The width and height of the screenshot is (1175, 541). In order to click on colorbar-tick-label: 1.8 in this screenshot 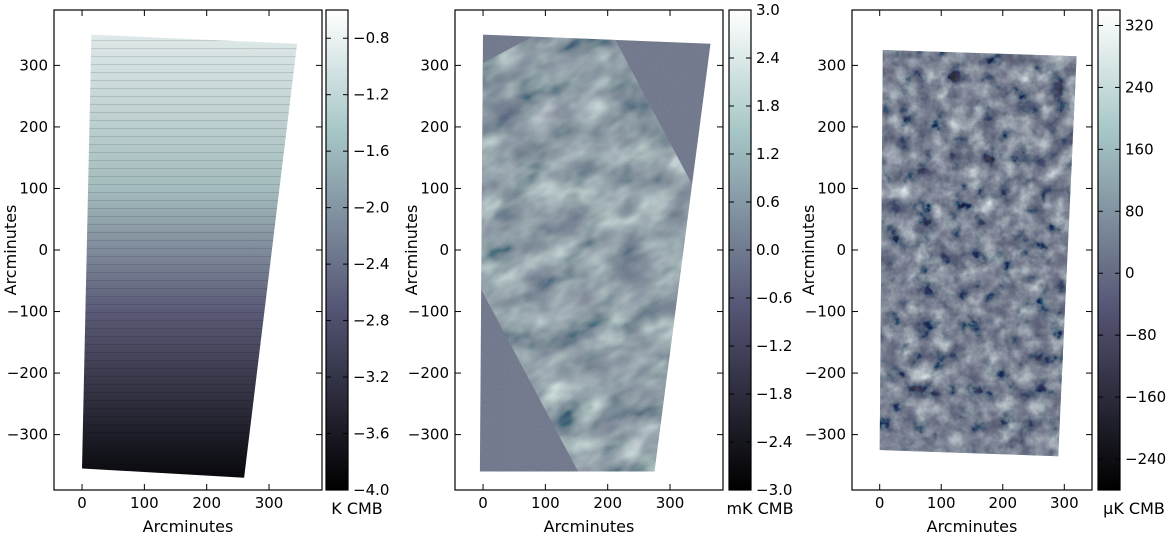, I will do `click(768, 106)`.